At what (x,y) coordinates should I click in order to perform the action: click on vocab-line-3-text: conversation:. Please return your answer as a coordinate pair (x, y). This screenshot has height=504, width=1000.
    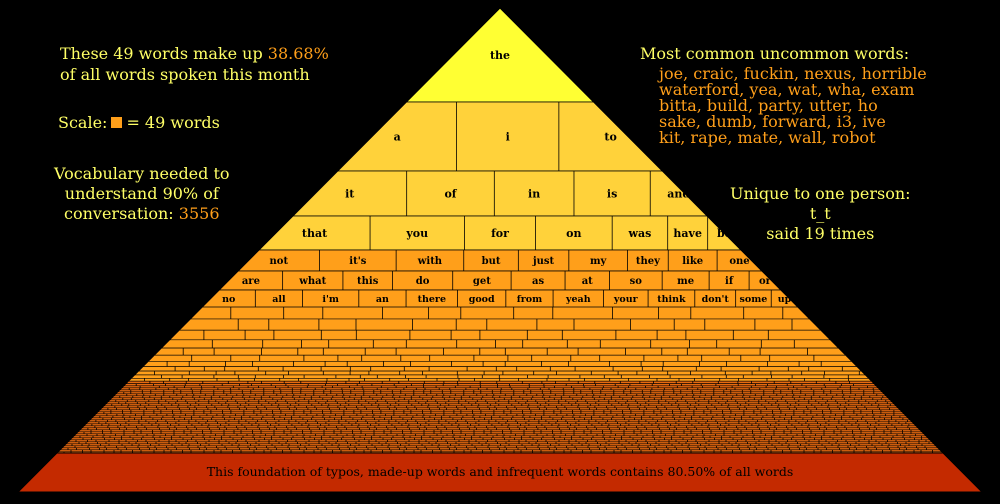
    Looking at the image, I should click on (119, 213).